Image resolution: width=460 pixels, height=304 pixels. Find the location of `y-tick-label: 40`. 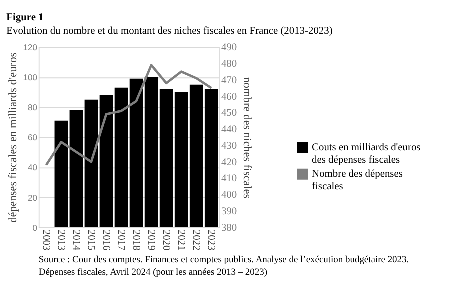

y-tick-label: 40 is located at coordinates (33, 167).